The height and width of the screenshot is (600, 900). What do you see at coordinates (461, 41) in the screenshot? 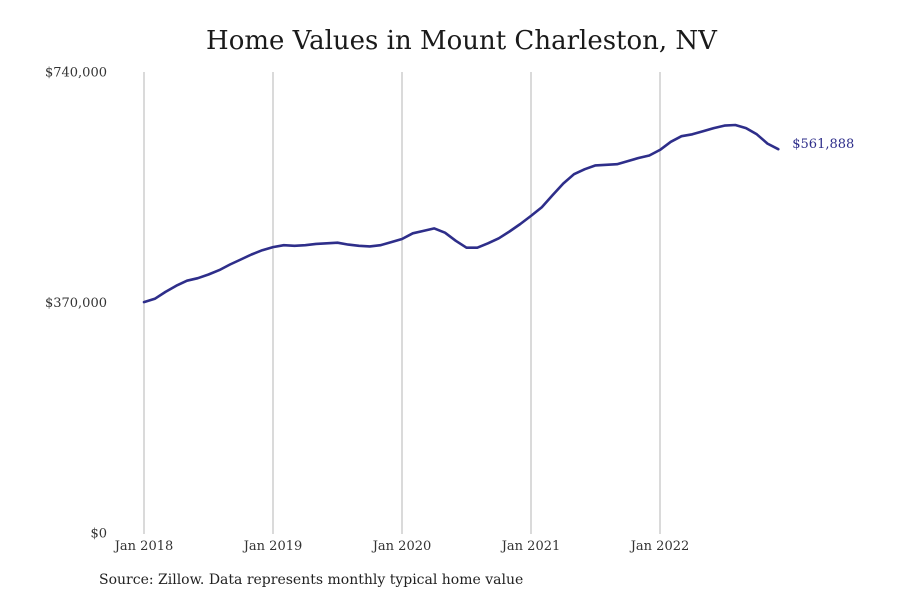
I see `chart-title: Home Values in Mount Charleston, NV` at bounding box center [461, 41].